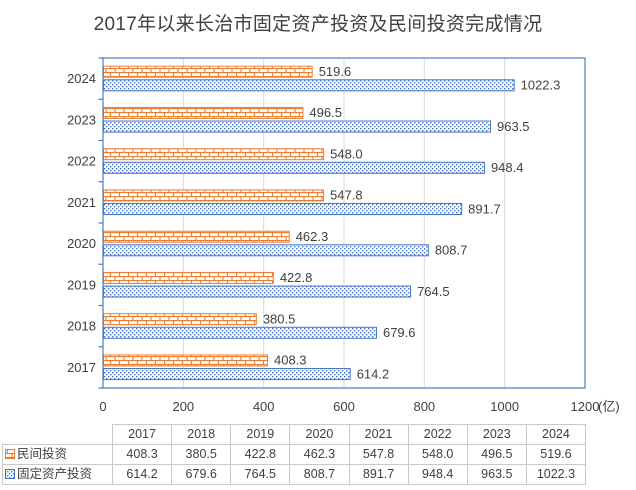  I want to click on bar-private-investment-2022, so click(214, 154).